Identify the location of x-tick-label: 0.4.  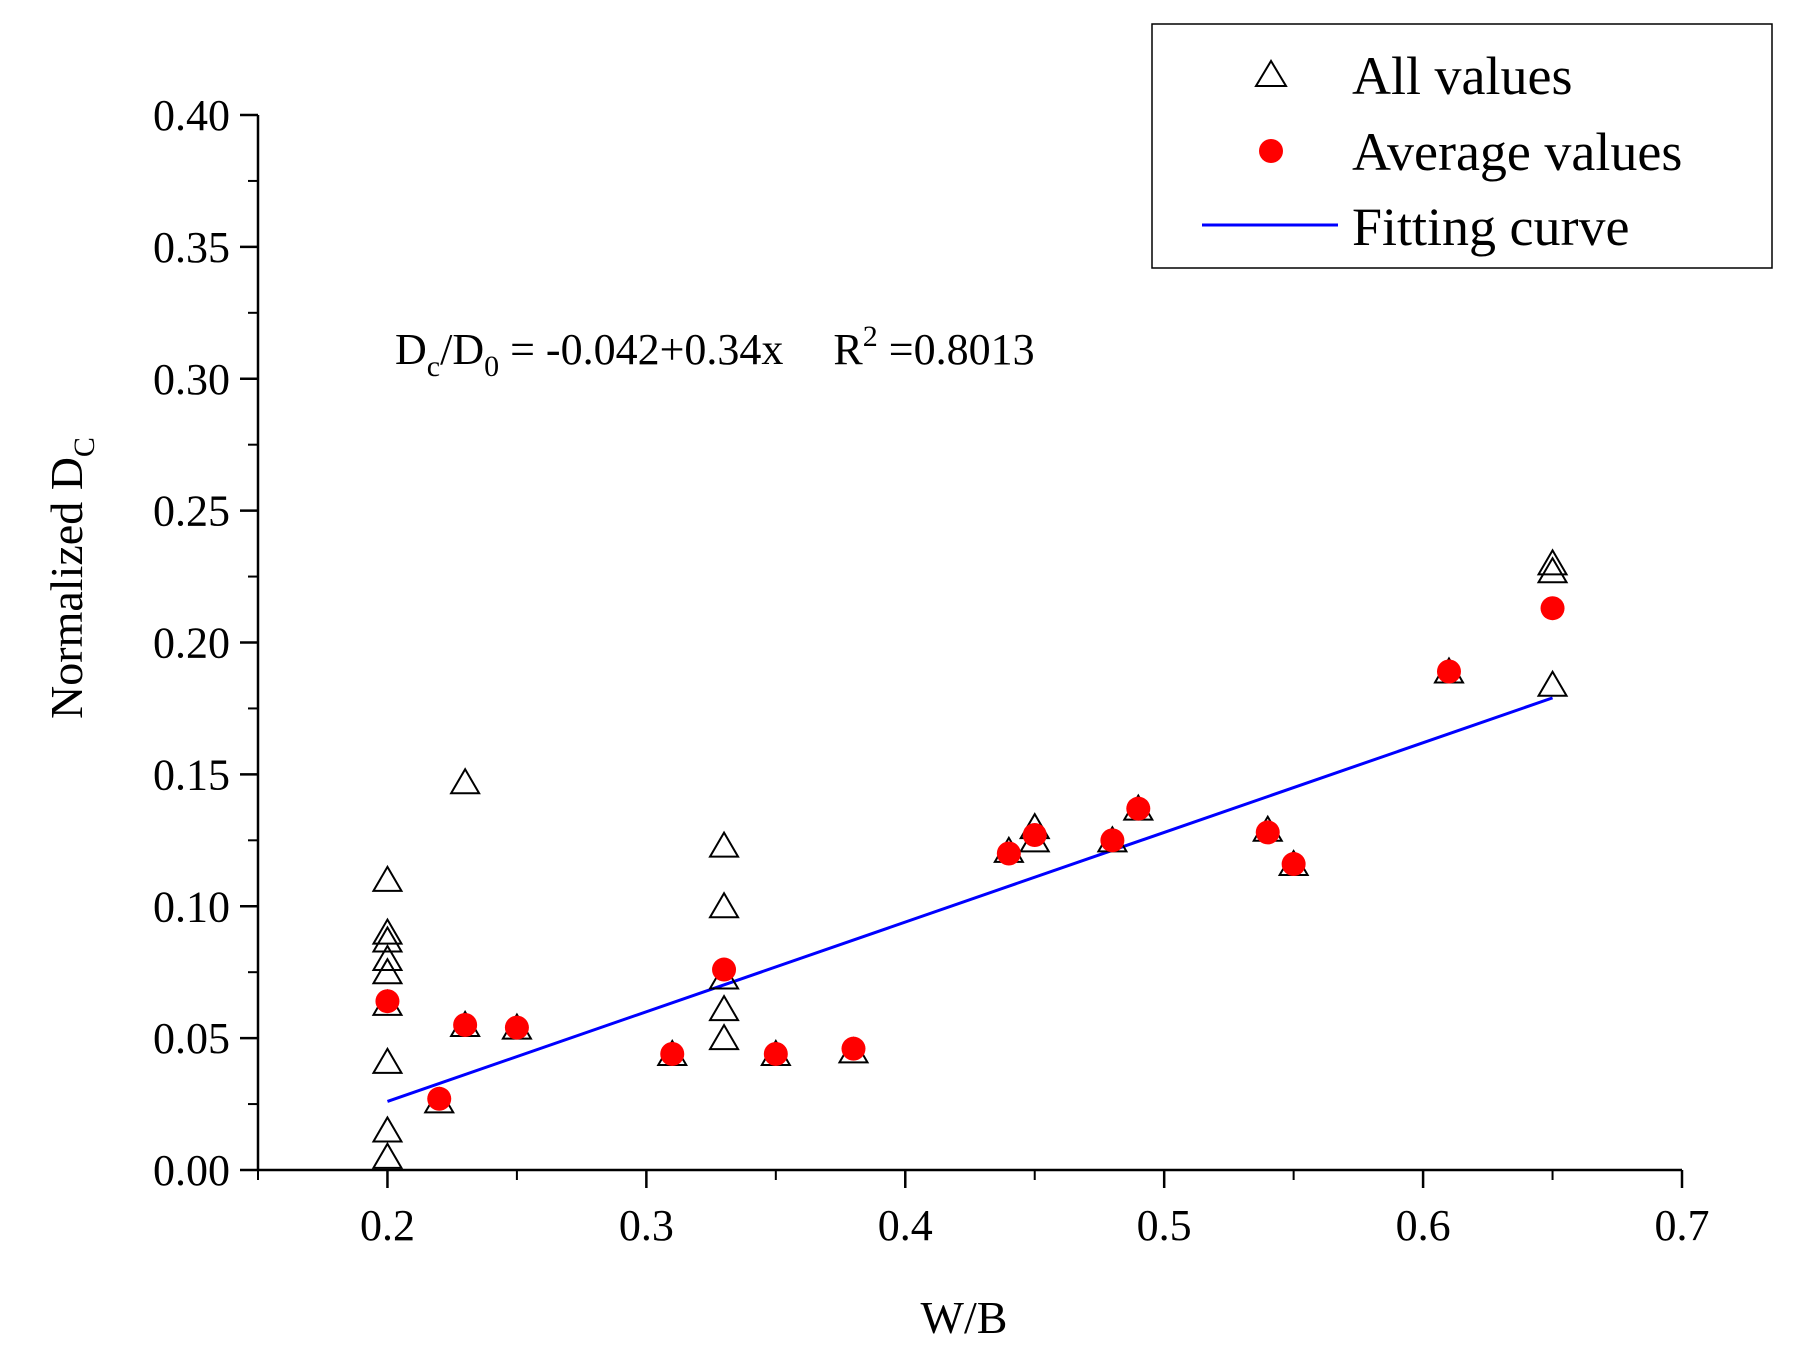
(905, 1225).